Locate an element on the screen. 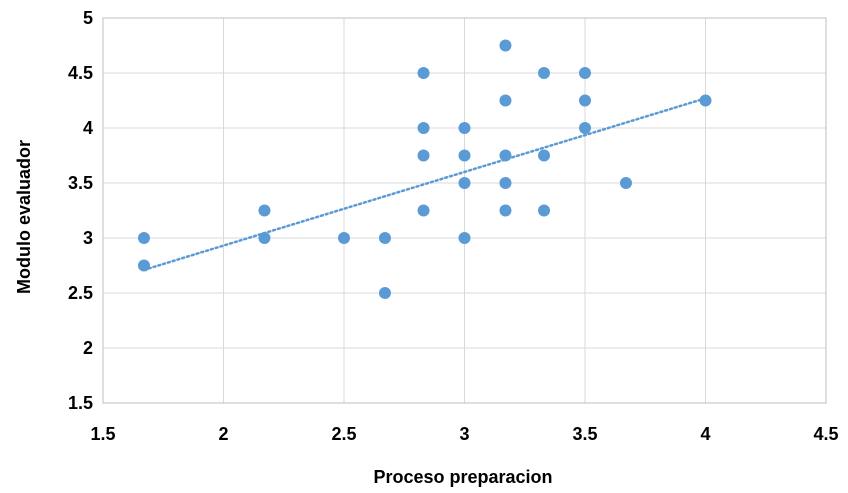  x-tick-label: 3 is located at coordinates (464, 434).